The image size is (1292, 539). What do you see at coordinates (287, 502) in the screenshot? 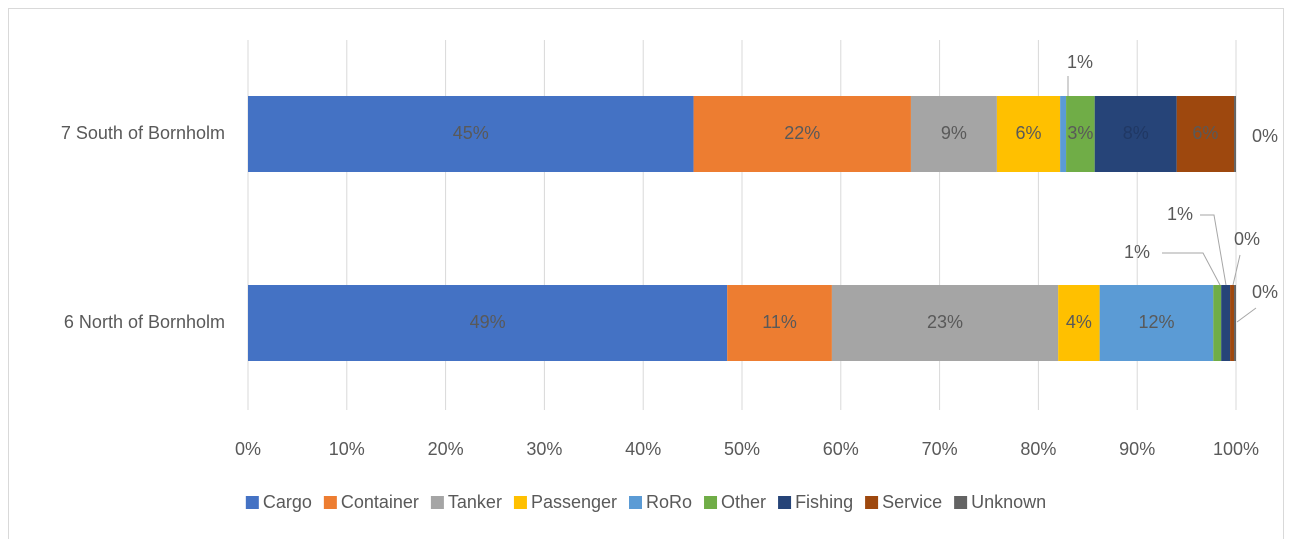
I see `legend-label: Cargo` at bounding box center [287, 502].